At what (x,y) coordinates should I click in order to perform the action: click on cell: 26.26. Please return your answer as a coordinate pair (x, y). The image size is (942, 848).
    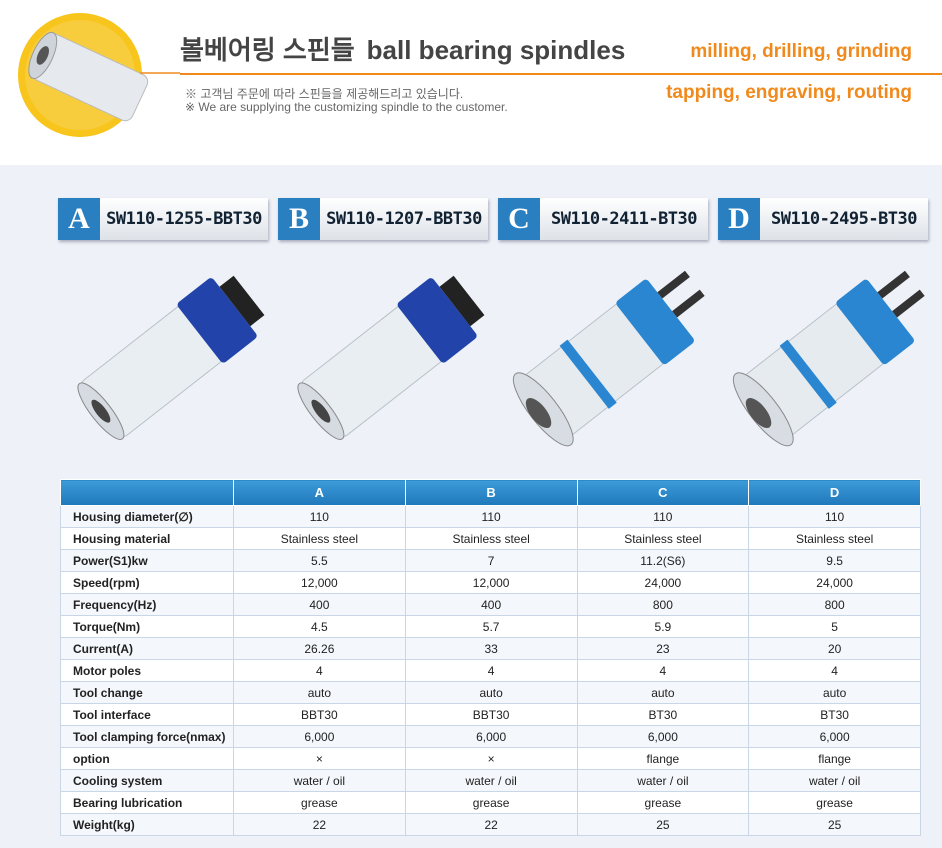
    Looking at the image, I should click on (319, 648).